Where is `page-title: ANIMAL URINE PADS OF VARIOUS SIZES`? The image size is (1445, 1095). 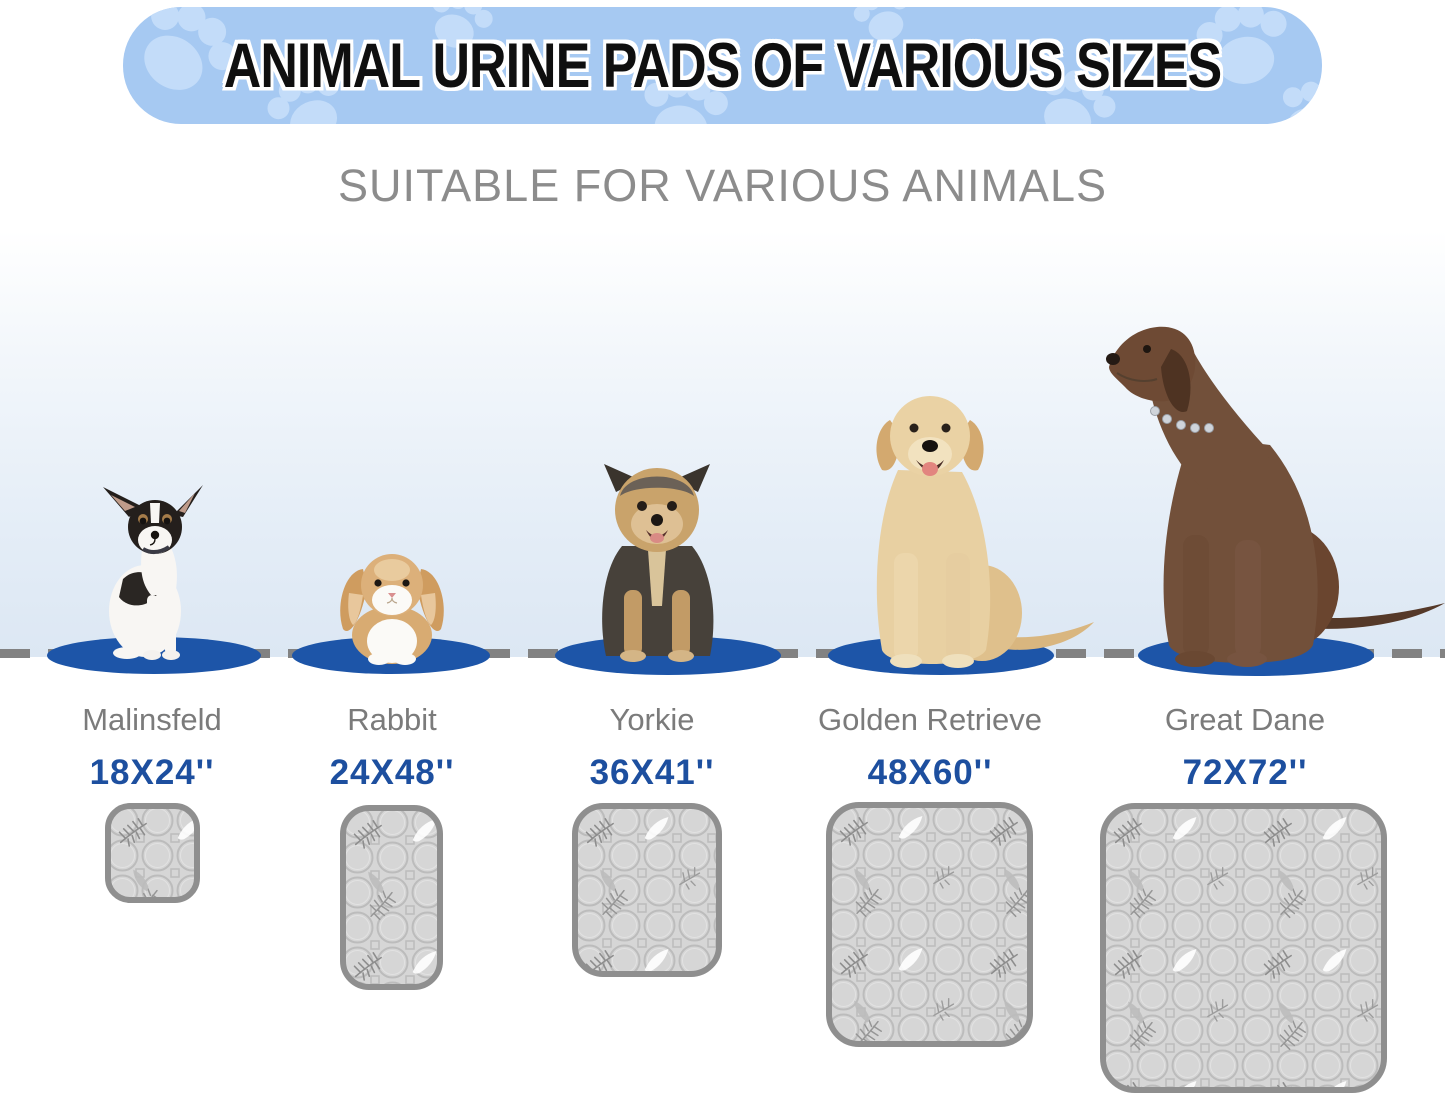
page-title: ANIMAL URINE PADS OF VARIOUS SIZES is located at coordinates (722, 65).